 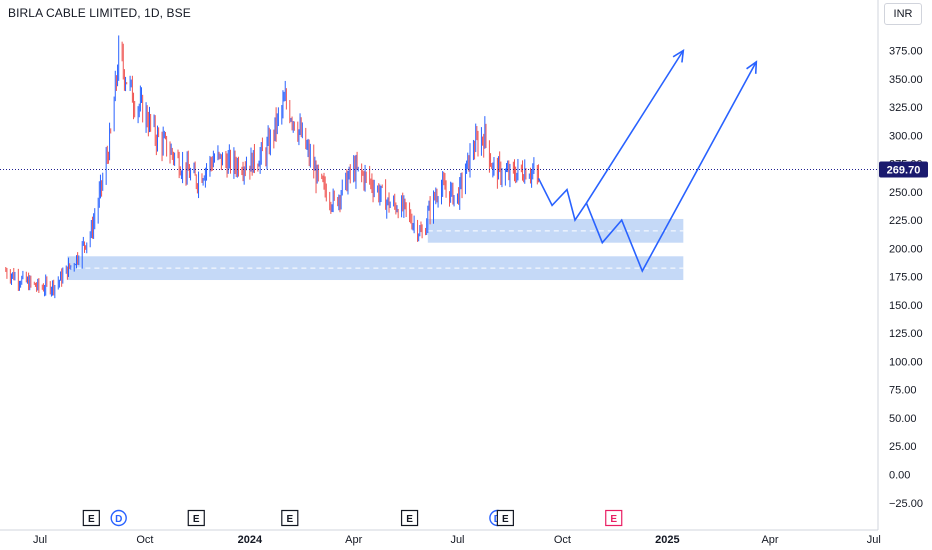 I want to click on y-tick-label: 250.00, so click(x=906, y=193).